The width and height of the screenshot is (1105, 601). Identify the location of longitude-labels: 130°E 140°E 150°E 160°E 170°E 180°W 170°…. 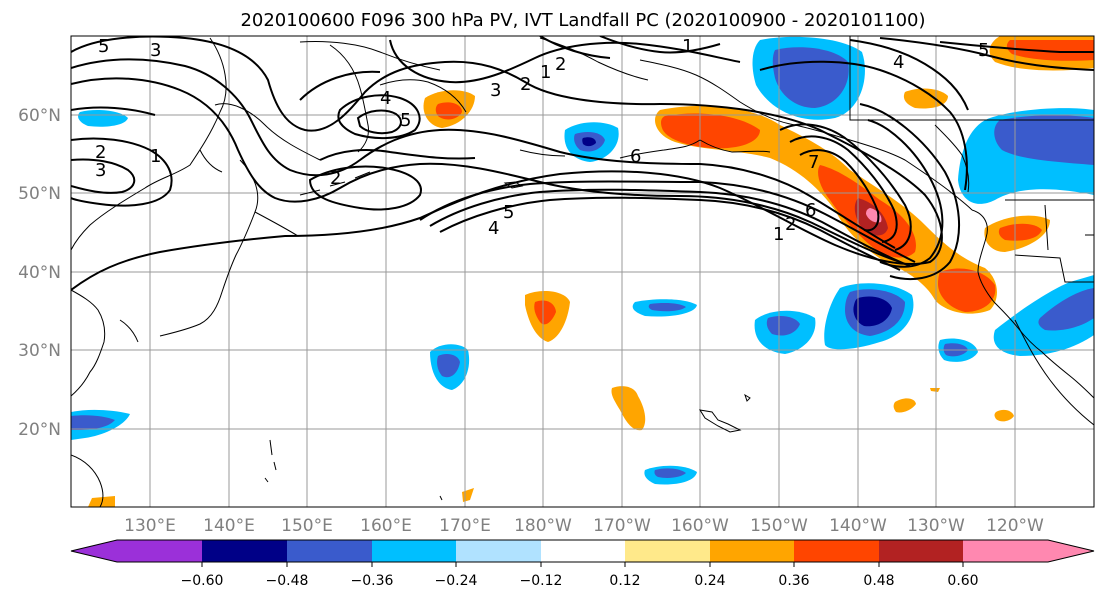
(584, 526).